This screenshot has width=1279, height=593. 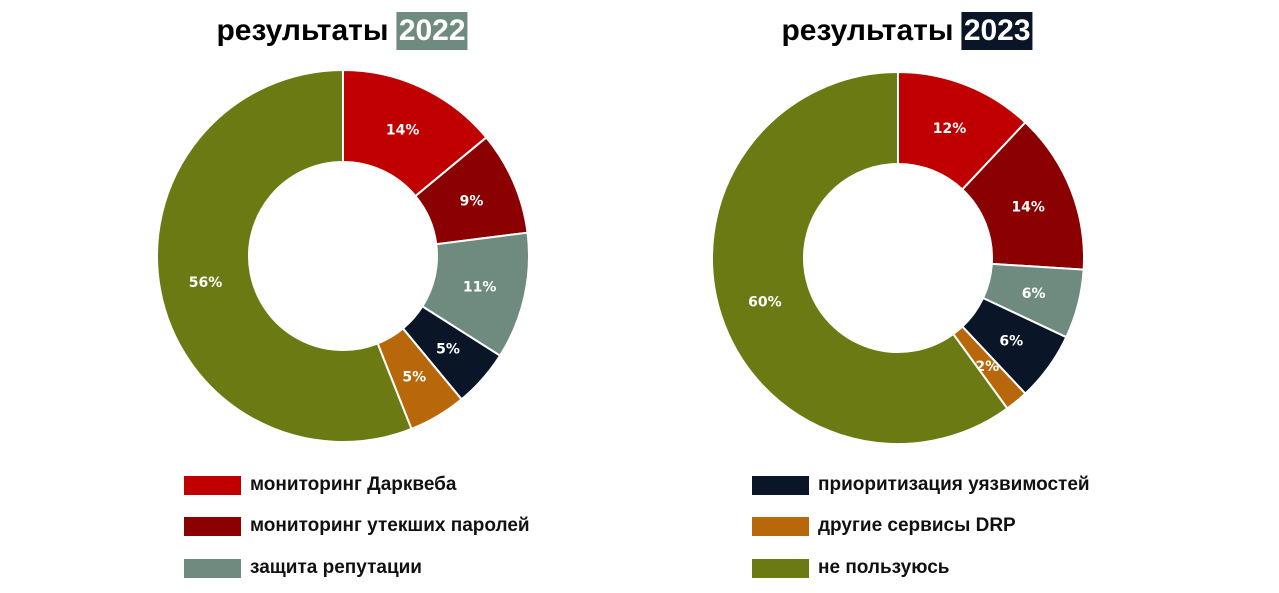 I want to click on chart-title-2022: результаты 2022, so click(x=342, y=31).